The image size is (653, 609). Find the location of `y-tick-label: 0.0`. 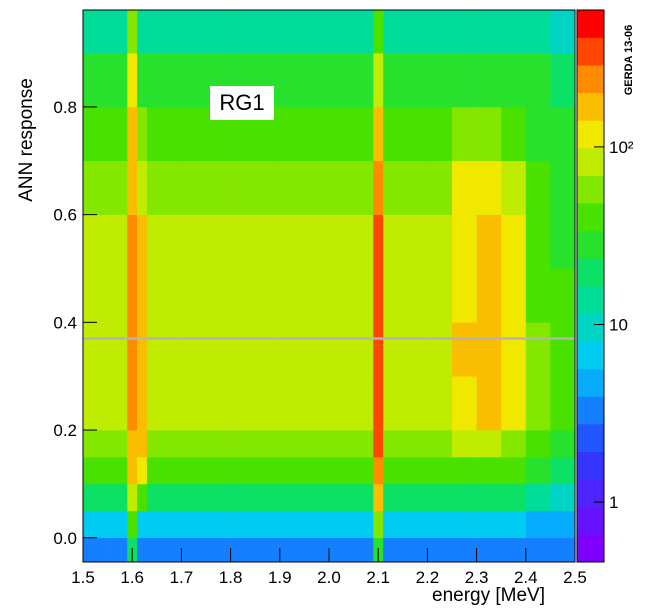

y-tick-label: 0.0 is located at coordinates (65, 538).